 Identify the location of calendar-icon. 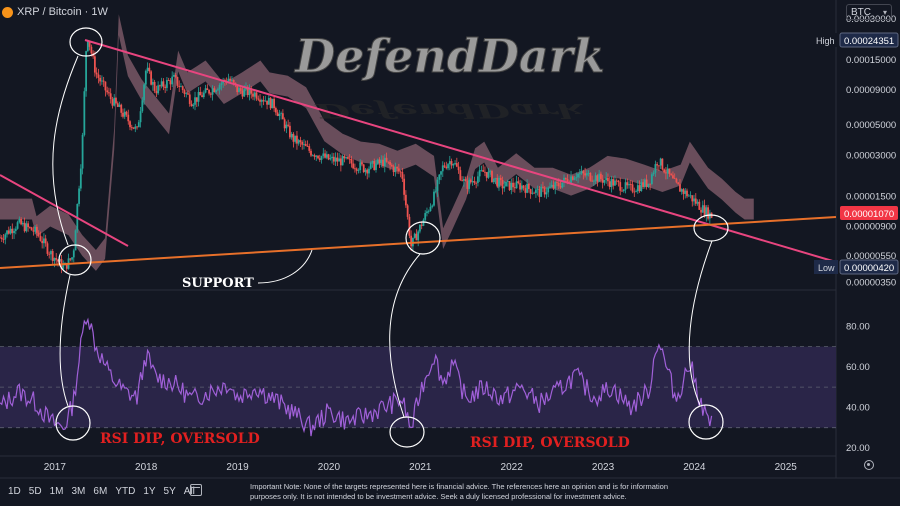
(196, 490).